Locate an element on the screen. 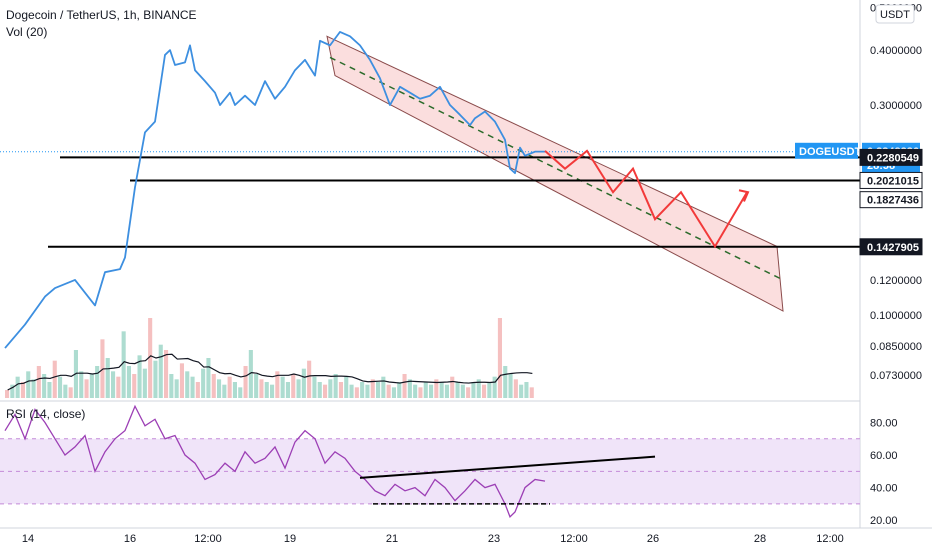 The height and width of the screenshot is (550, 932). level-price-label: 0.2280549 is located at coordinates (893, 158).